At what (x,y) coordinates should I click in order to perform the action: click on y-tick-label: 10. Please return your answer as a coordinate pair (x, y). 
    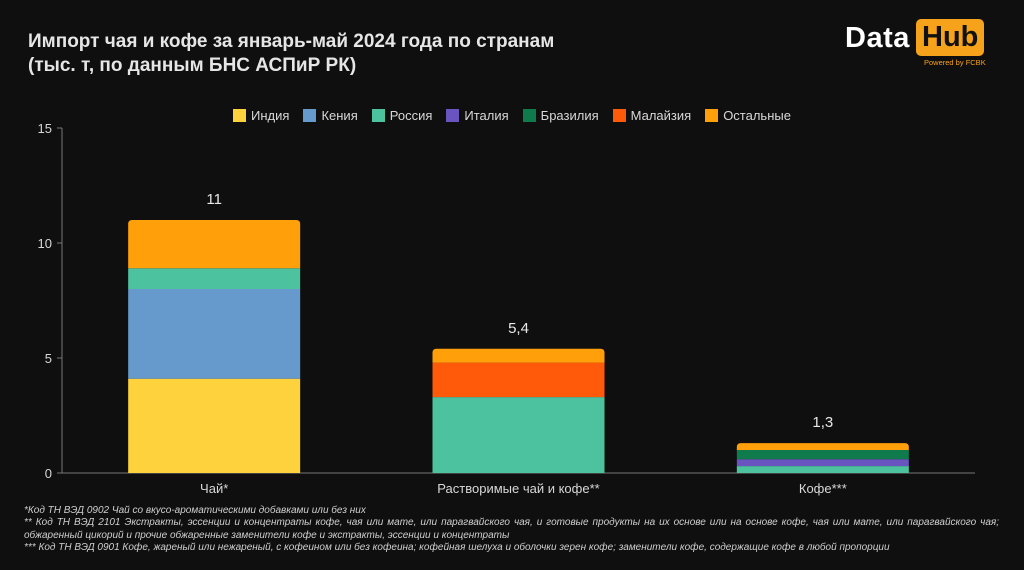
    Looking at the image, I should click on (45, 243).